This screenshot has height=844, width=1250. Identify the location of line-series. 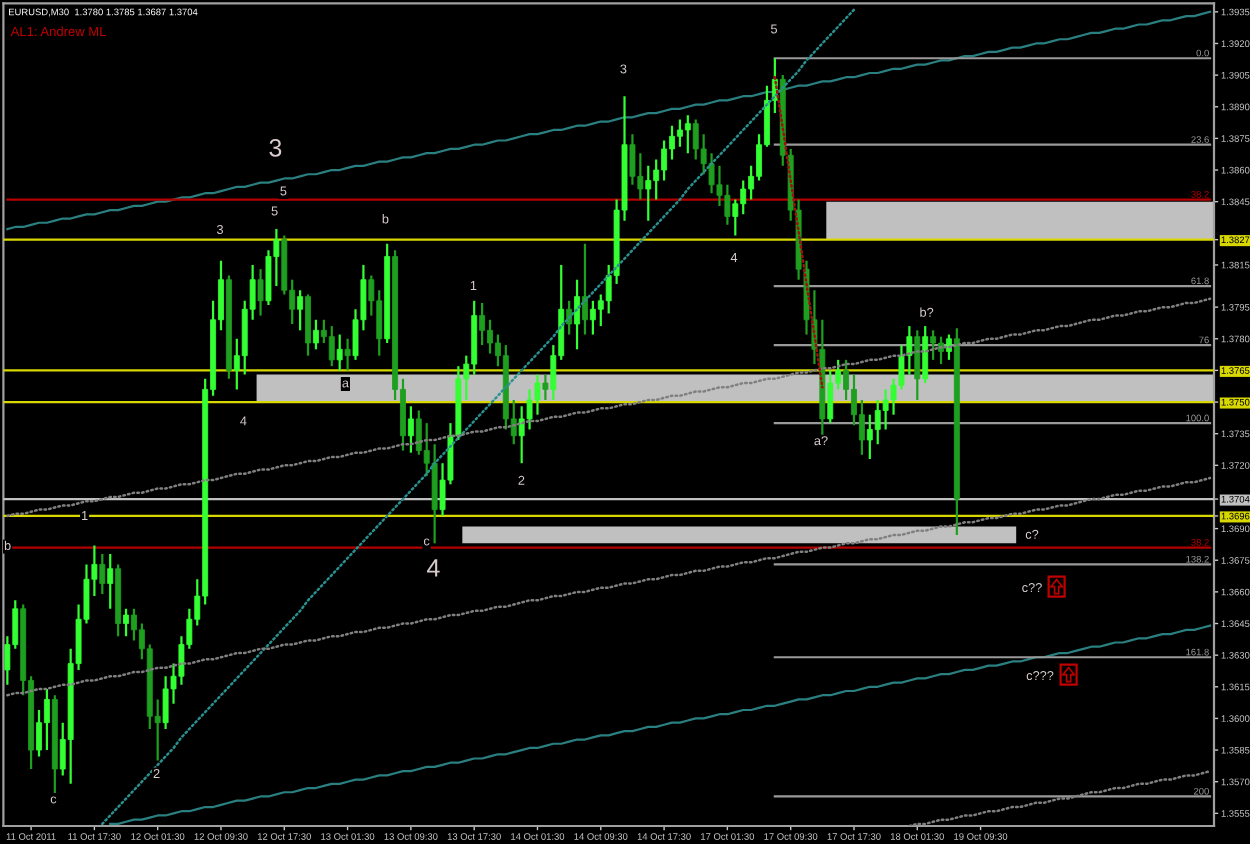
(1060, 797).